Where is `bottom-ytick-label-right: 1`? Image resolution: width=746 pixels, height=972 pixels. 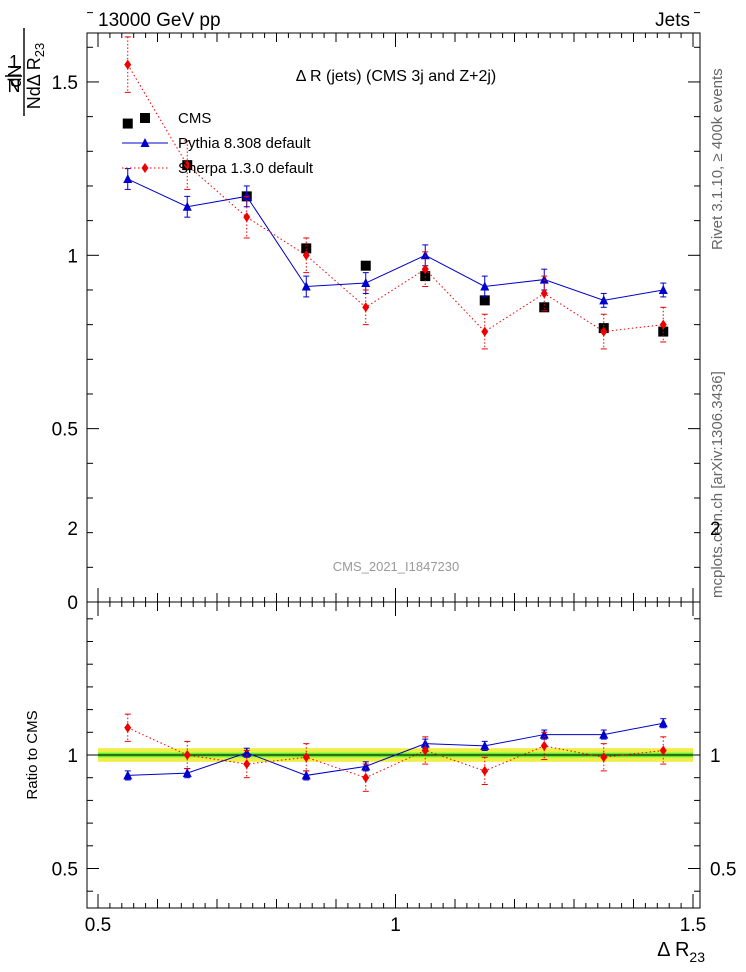
bottom-ytick-label-right: 1 is located at coordinates (715, 756).